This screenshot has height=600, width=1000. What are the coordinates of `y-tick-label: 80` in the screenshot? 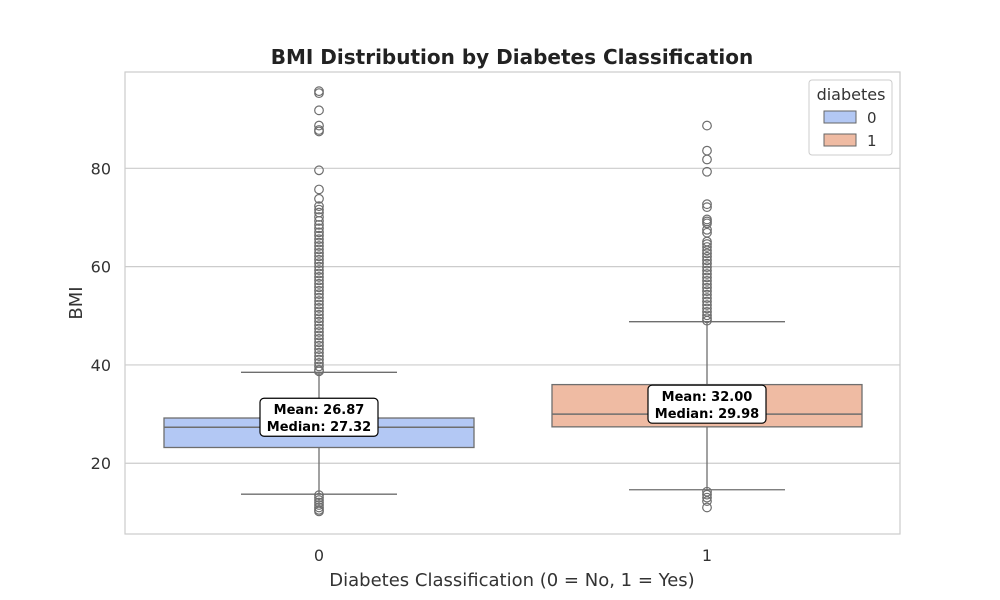 It's located at (101, 168).